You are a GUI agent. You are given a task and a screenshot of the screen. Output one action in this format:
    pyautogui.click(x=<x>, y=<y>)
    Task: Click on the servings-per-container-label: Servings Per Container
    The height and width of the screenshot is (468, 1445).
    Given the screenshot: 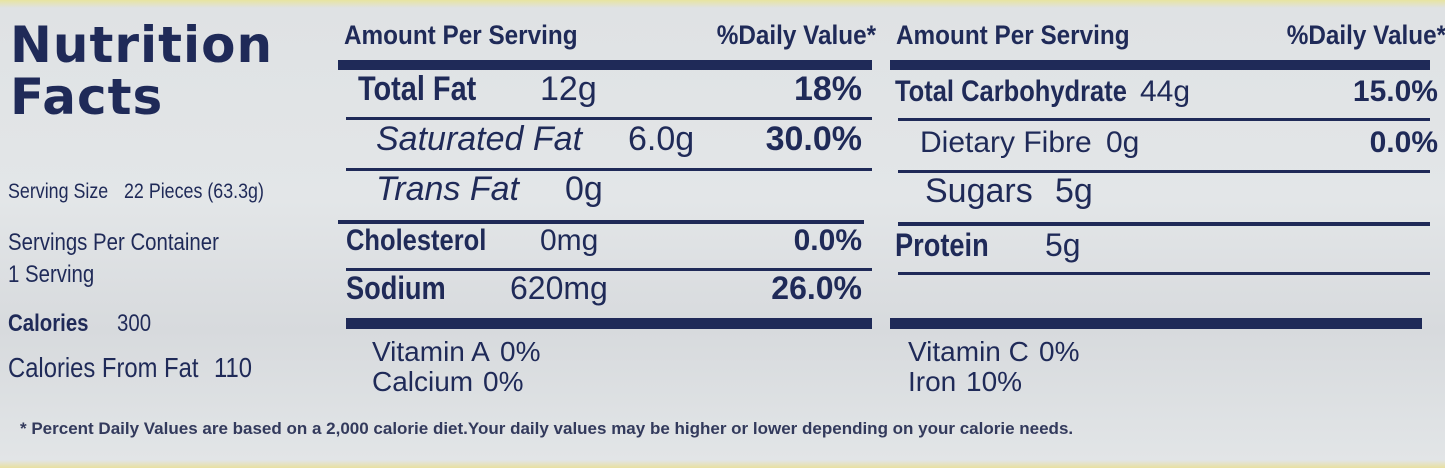 What is the action you would take?
    pyautogui.click(x=113, y=242)
    